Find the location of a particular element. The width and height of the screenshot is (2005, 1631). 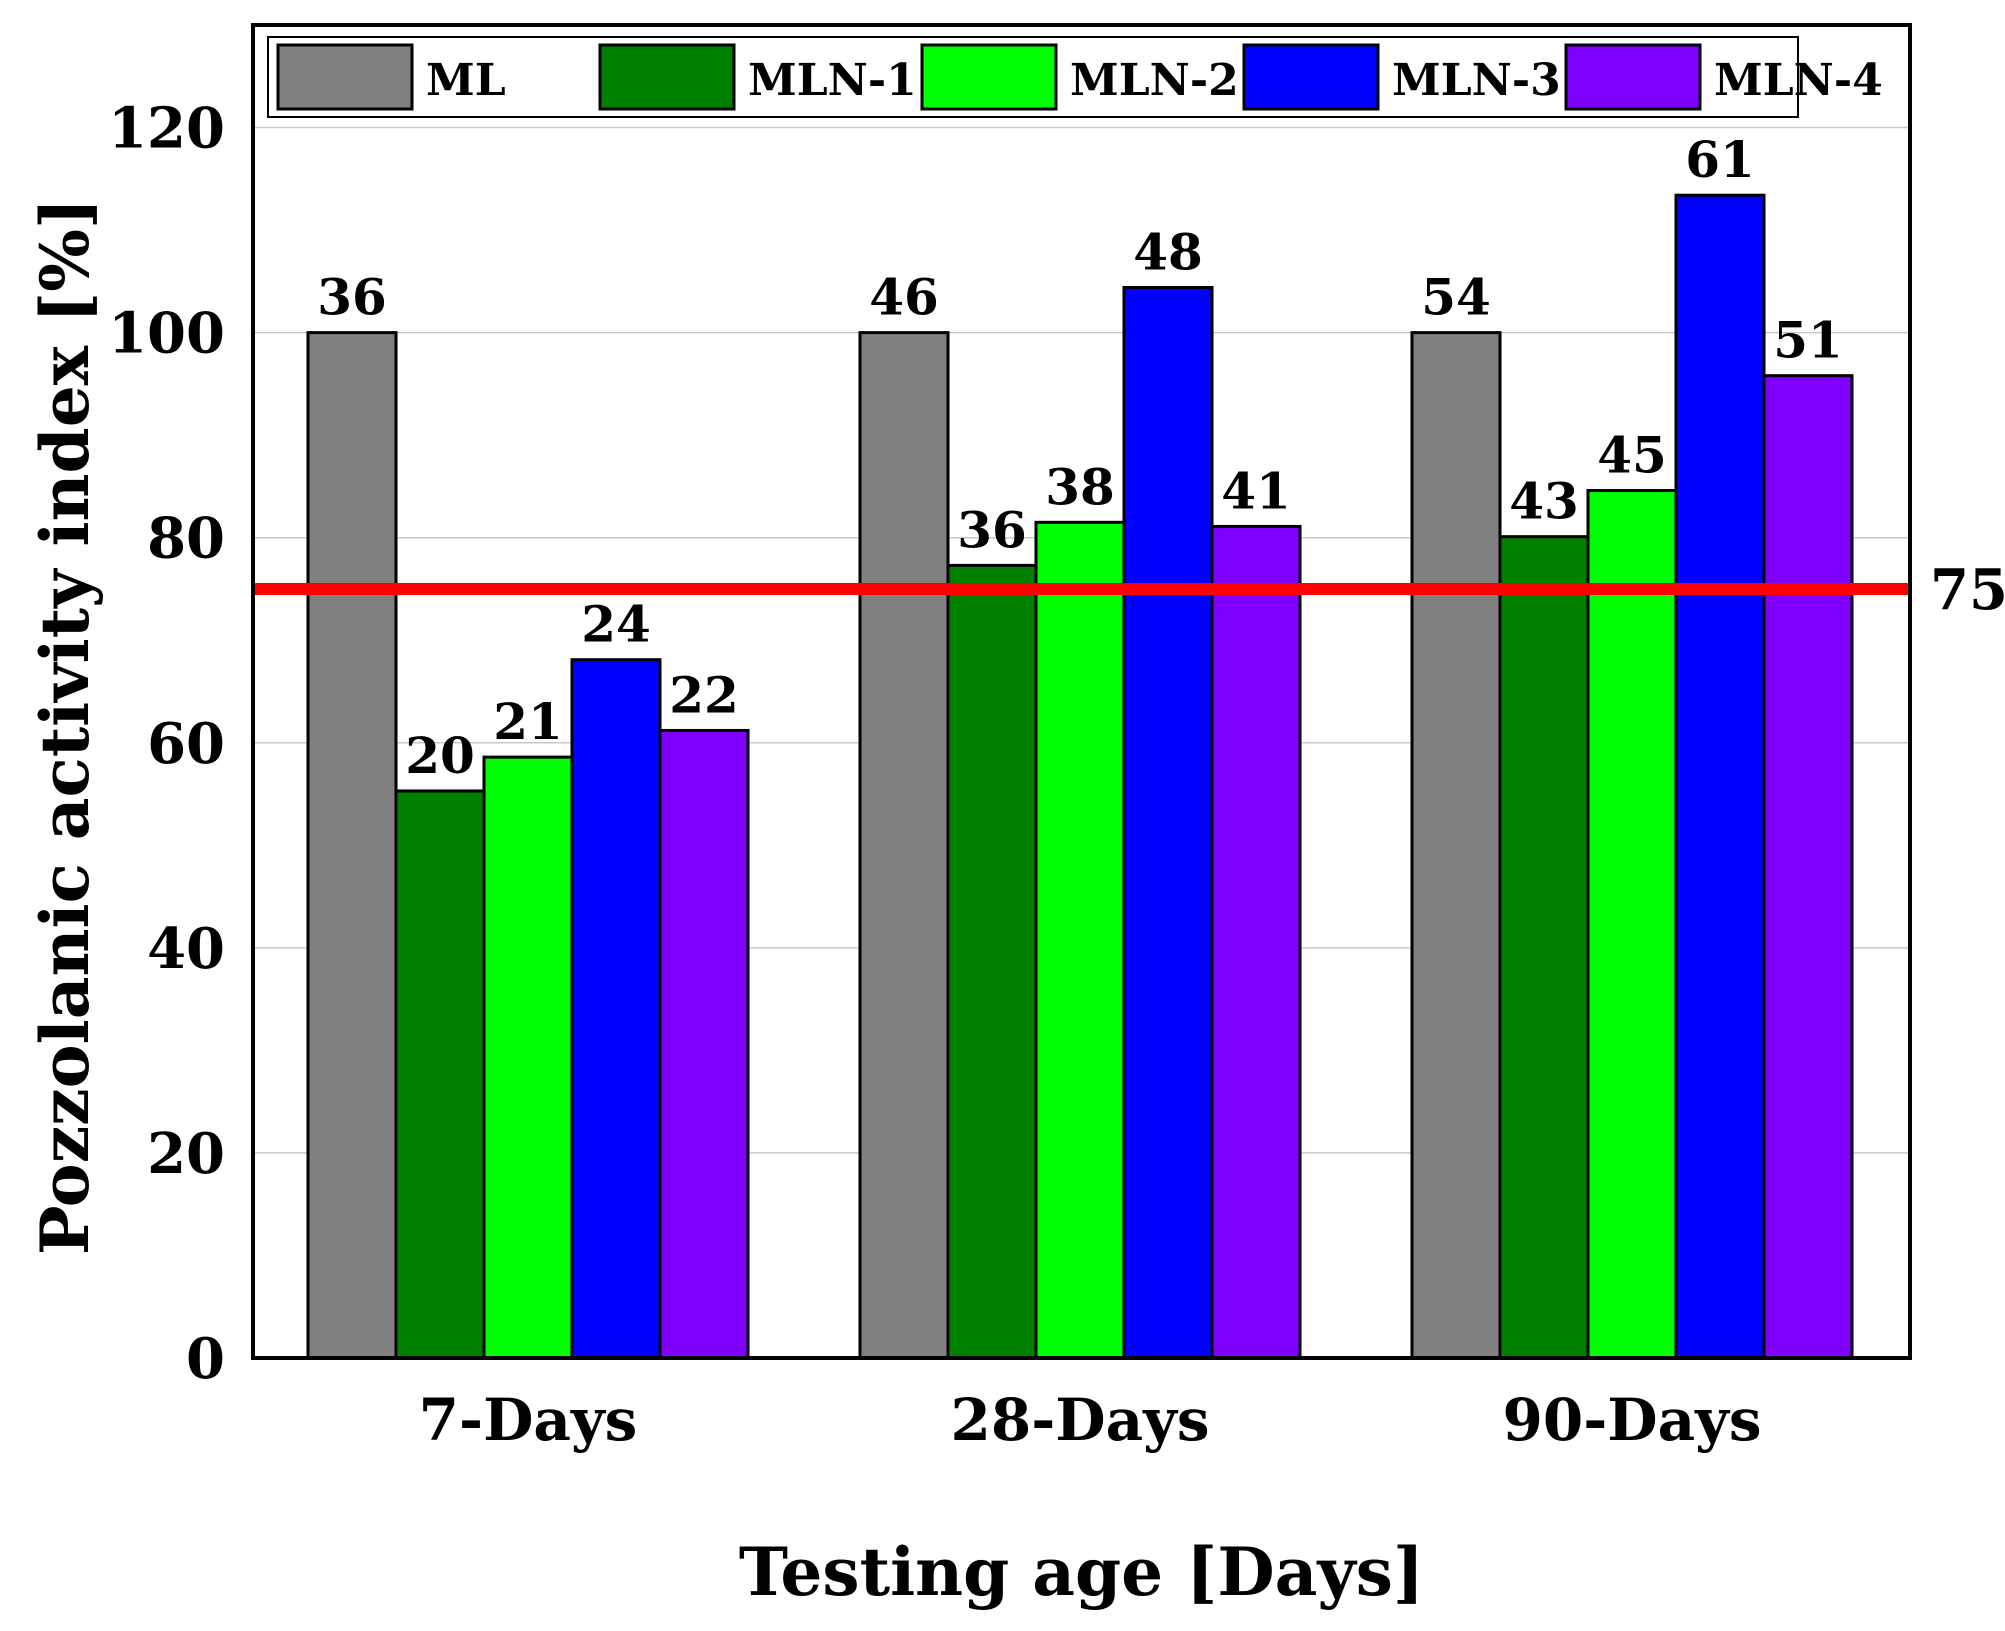

bar-mln-3-90-days is located at coordinates (1720, 776).